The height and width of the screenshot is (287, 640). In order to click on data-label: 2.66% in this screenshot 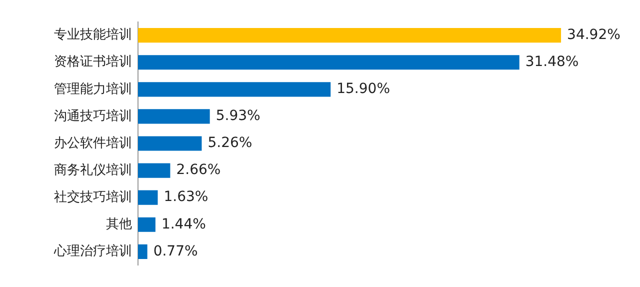, I will do `click(198, 170)`.